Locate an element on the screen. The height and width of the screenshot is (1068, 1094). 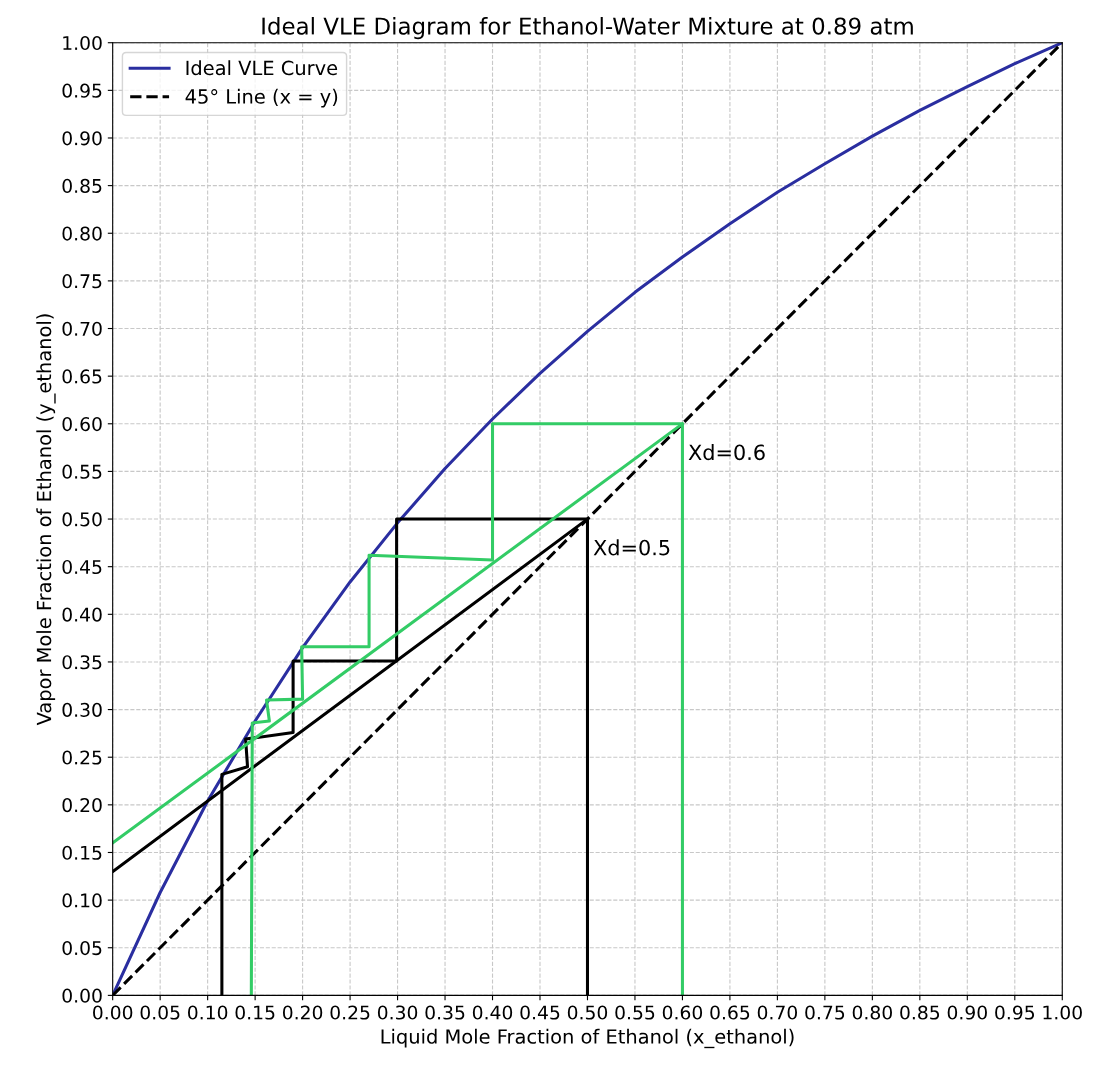
y-tick-label: 0.05 is located at coordinates (82, 948).